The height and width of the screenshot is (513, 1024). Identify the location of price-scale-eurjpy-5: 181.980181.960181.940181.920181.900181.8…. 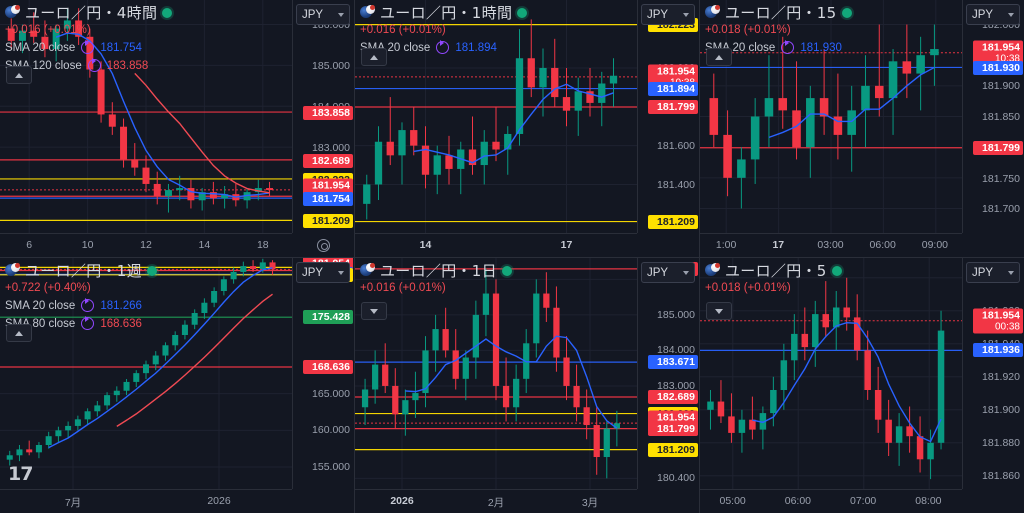
(993, 373).